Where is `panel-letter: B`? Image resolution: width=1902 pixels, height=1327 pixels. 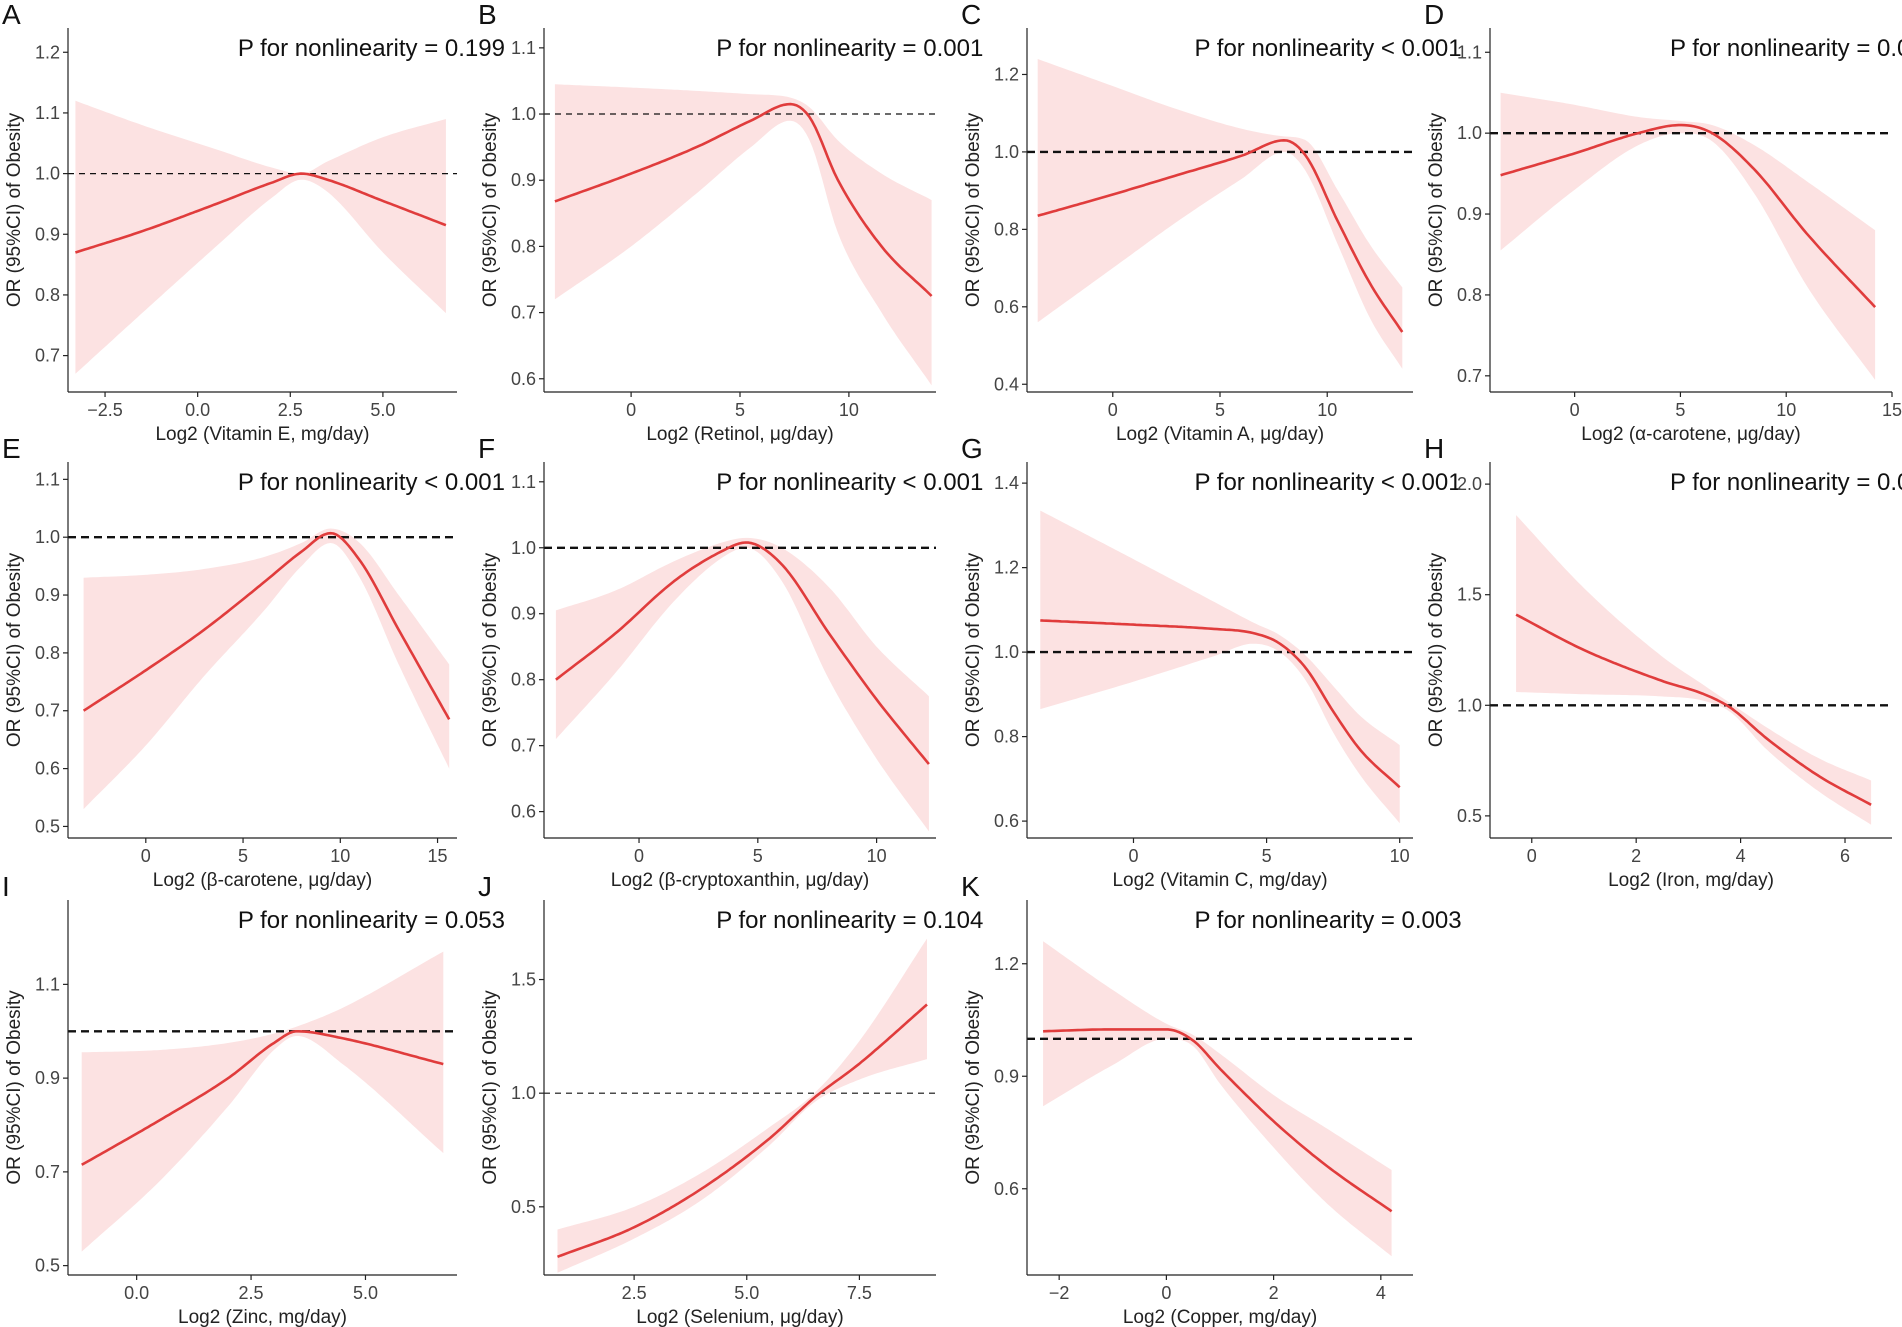
panel-letter: B is located at coordinates (487, 15).